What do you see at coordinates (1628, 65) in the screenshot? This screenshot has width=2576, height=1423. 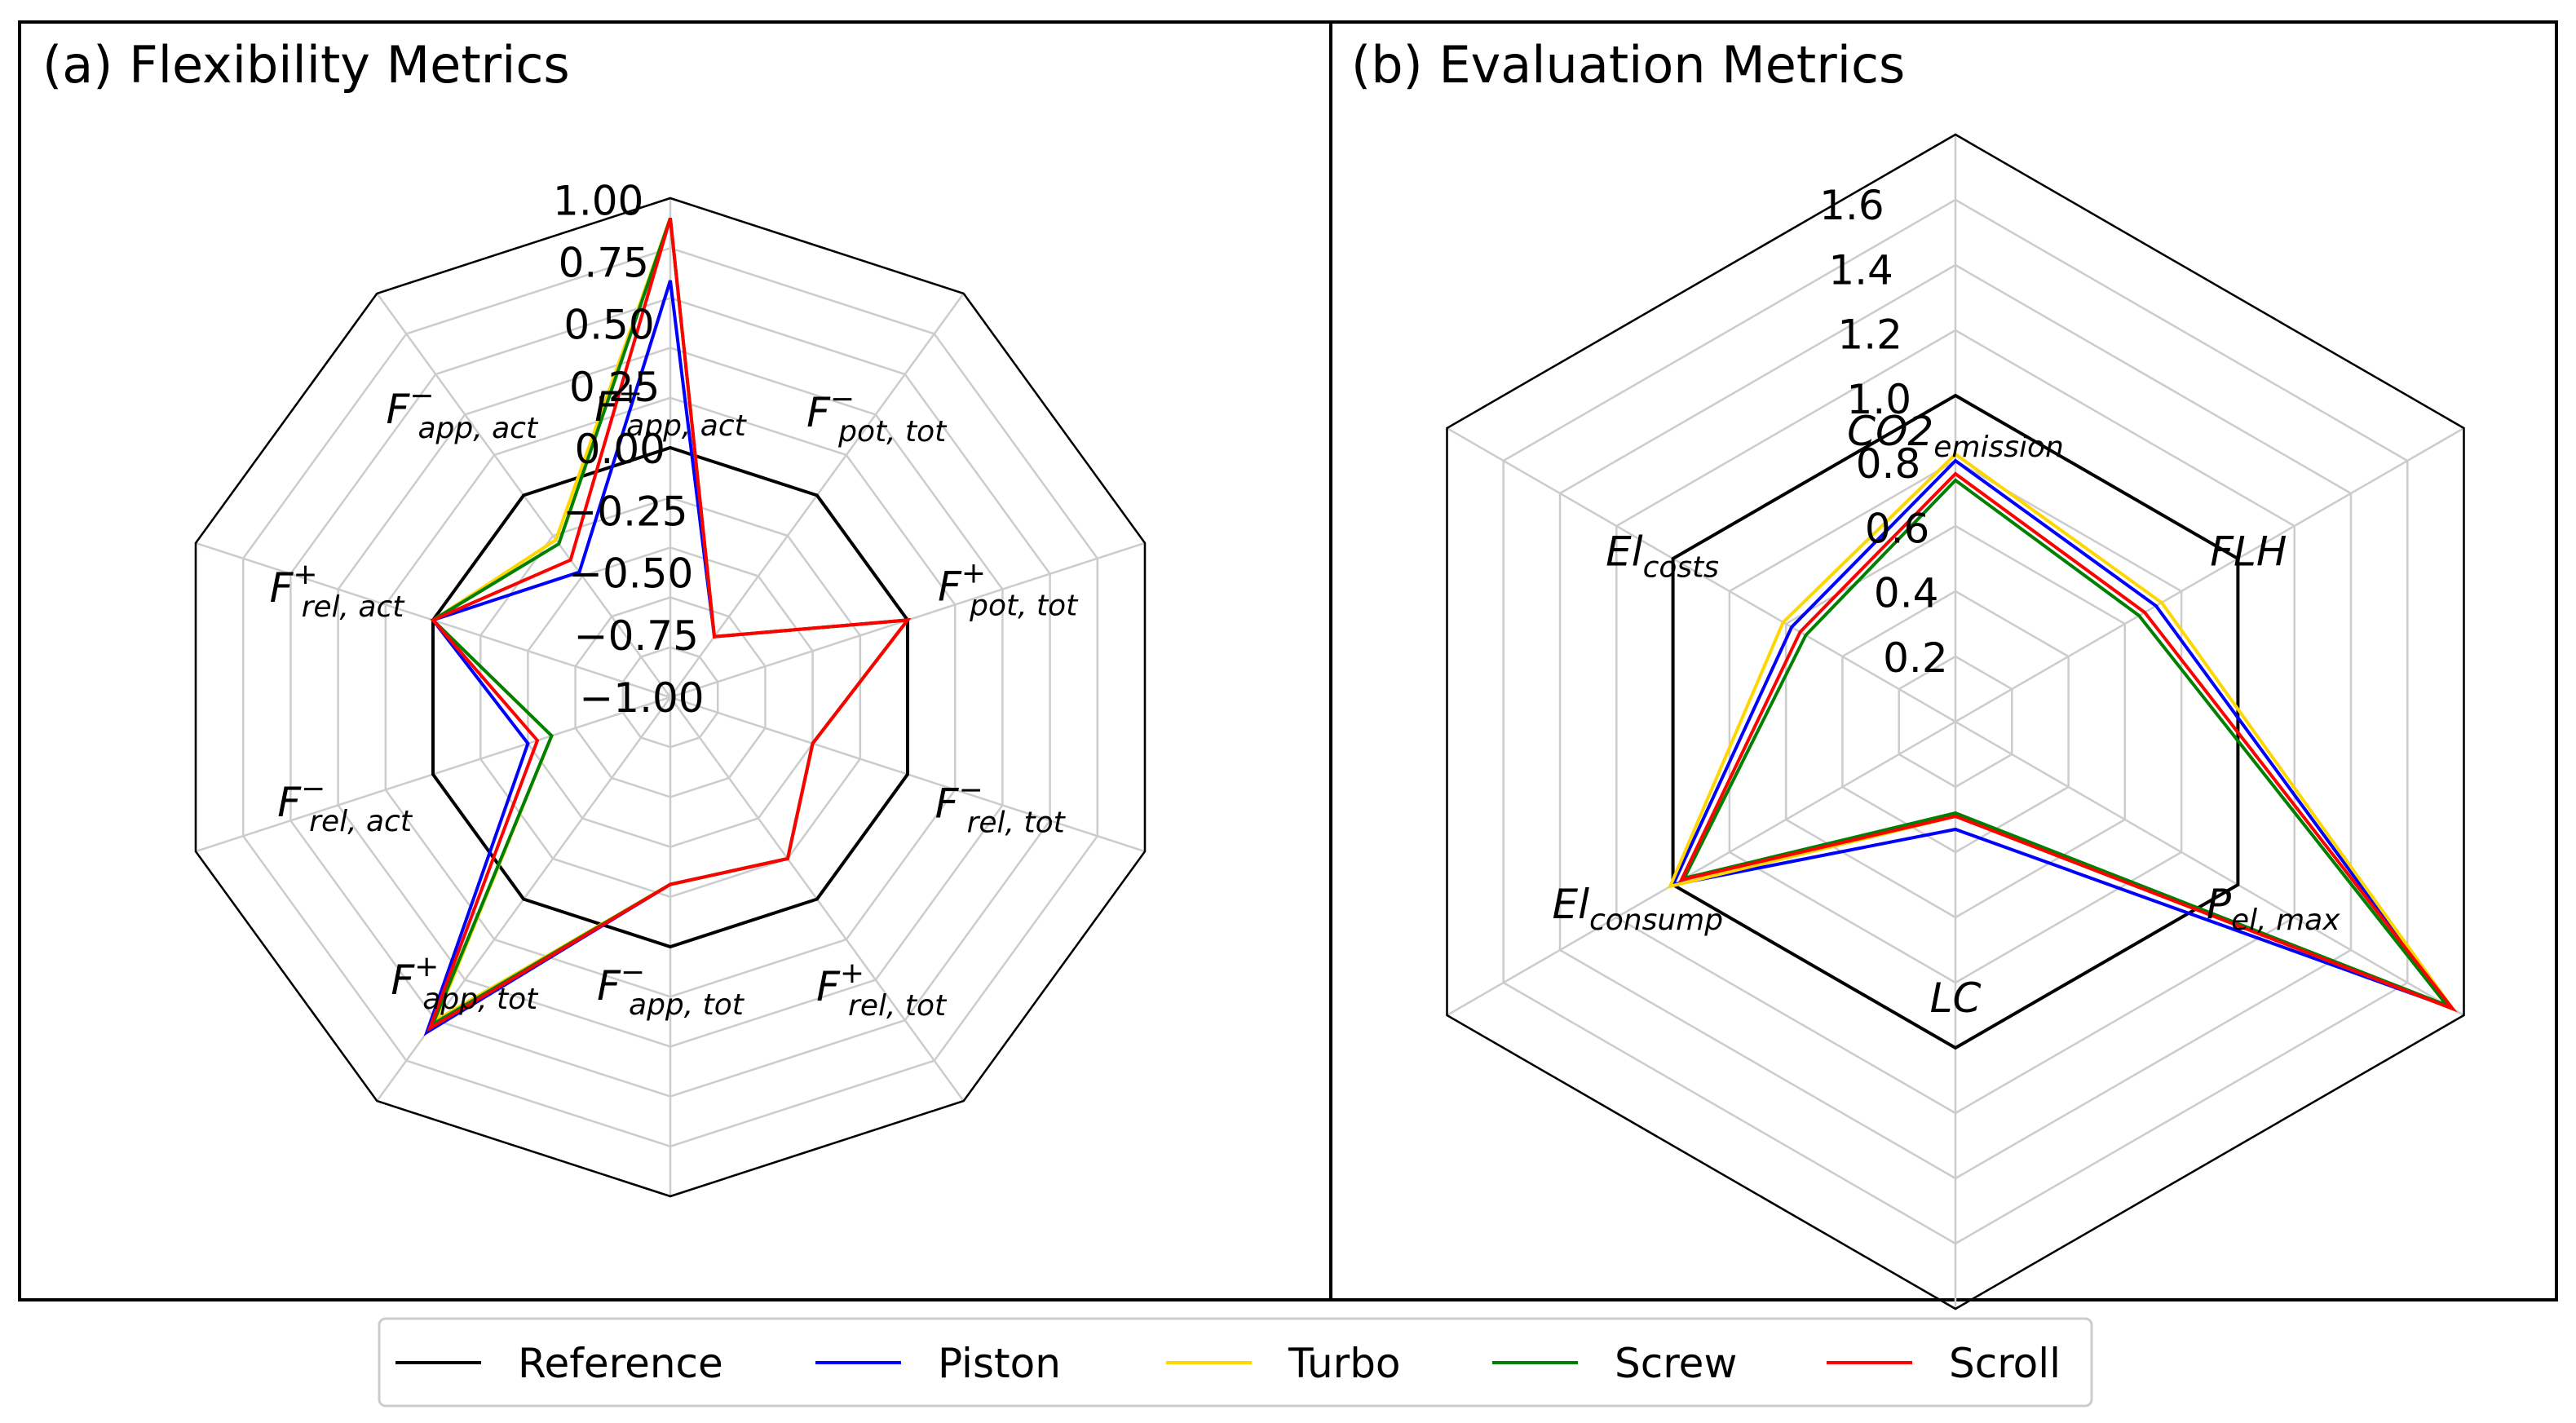 I see `panel-b-title: (b) Evaluation Metrics` at bounding box center [1628, 65].